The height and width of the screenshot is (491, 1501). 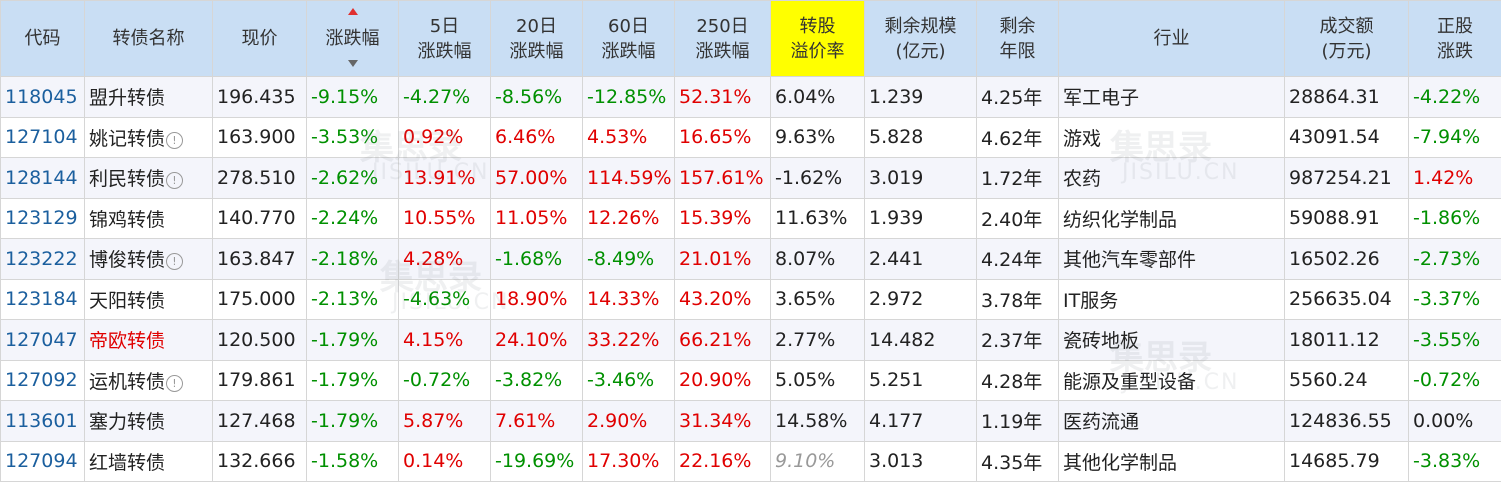 What do you see at coordinates (42, 259) in the screenshot?
I see `bond-code-link: 123222` at bounding box center [42, 259].